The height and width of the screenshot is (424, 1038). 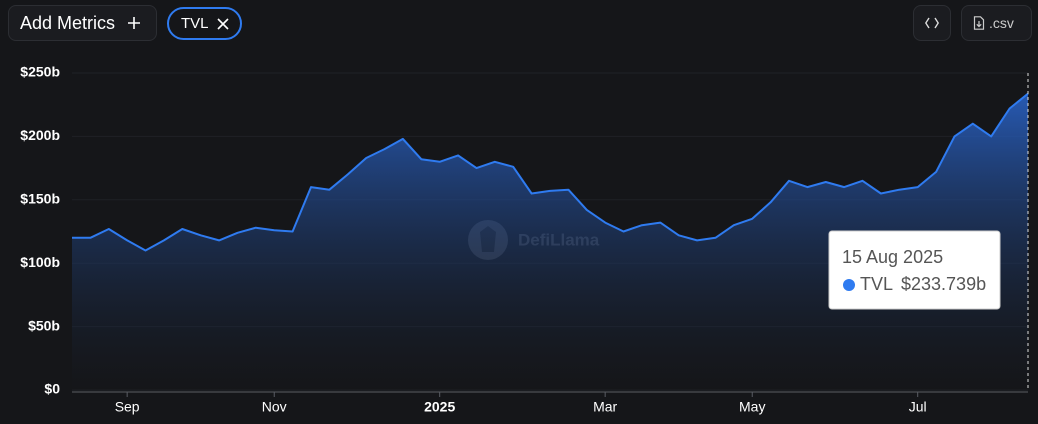 What do you see at coordinates (752, 407) in the screenshot?
I see `x-tick-label: May` at bounding box center [752, 407].